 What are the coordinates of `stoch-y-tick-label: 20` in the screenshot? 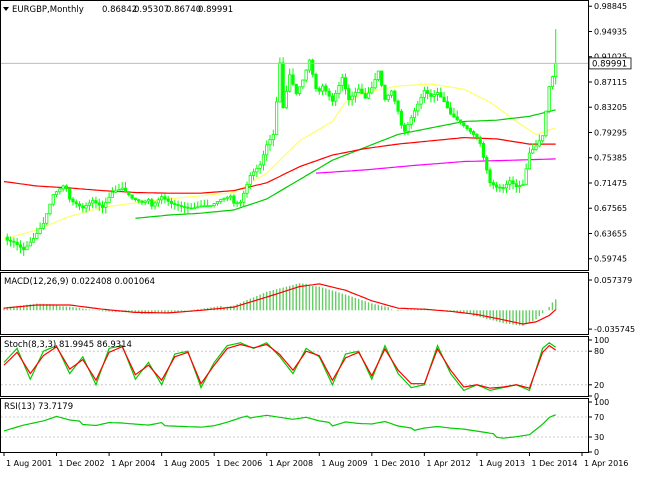 It's located at (599, 385).